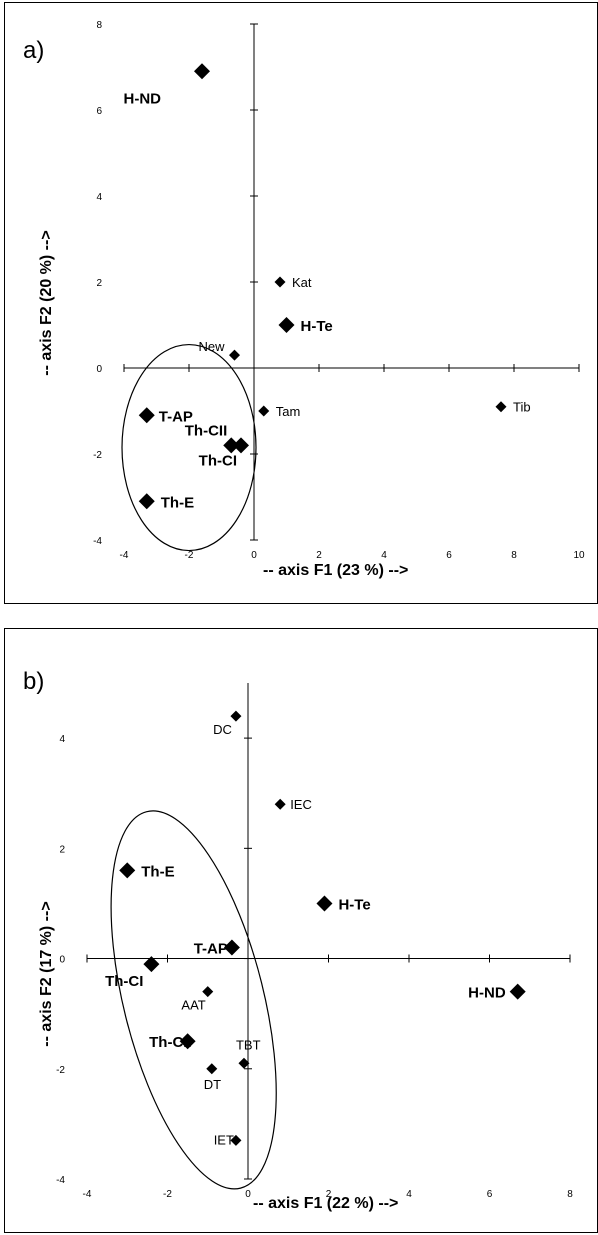  I want to click on data-point-label: AAT, so click(193, 1005).